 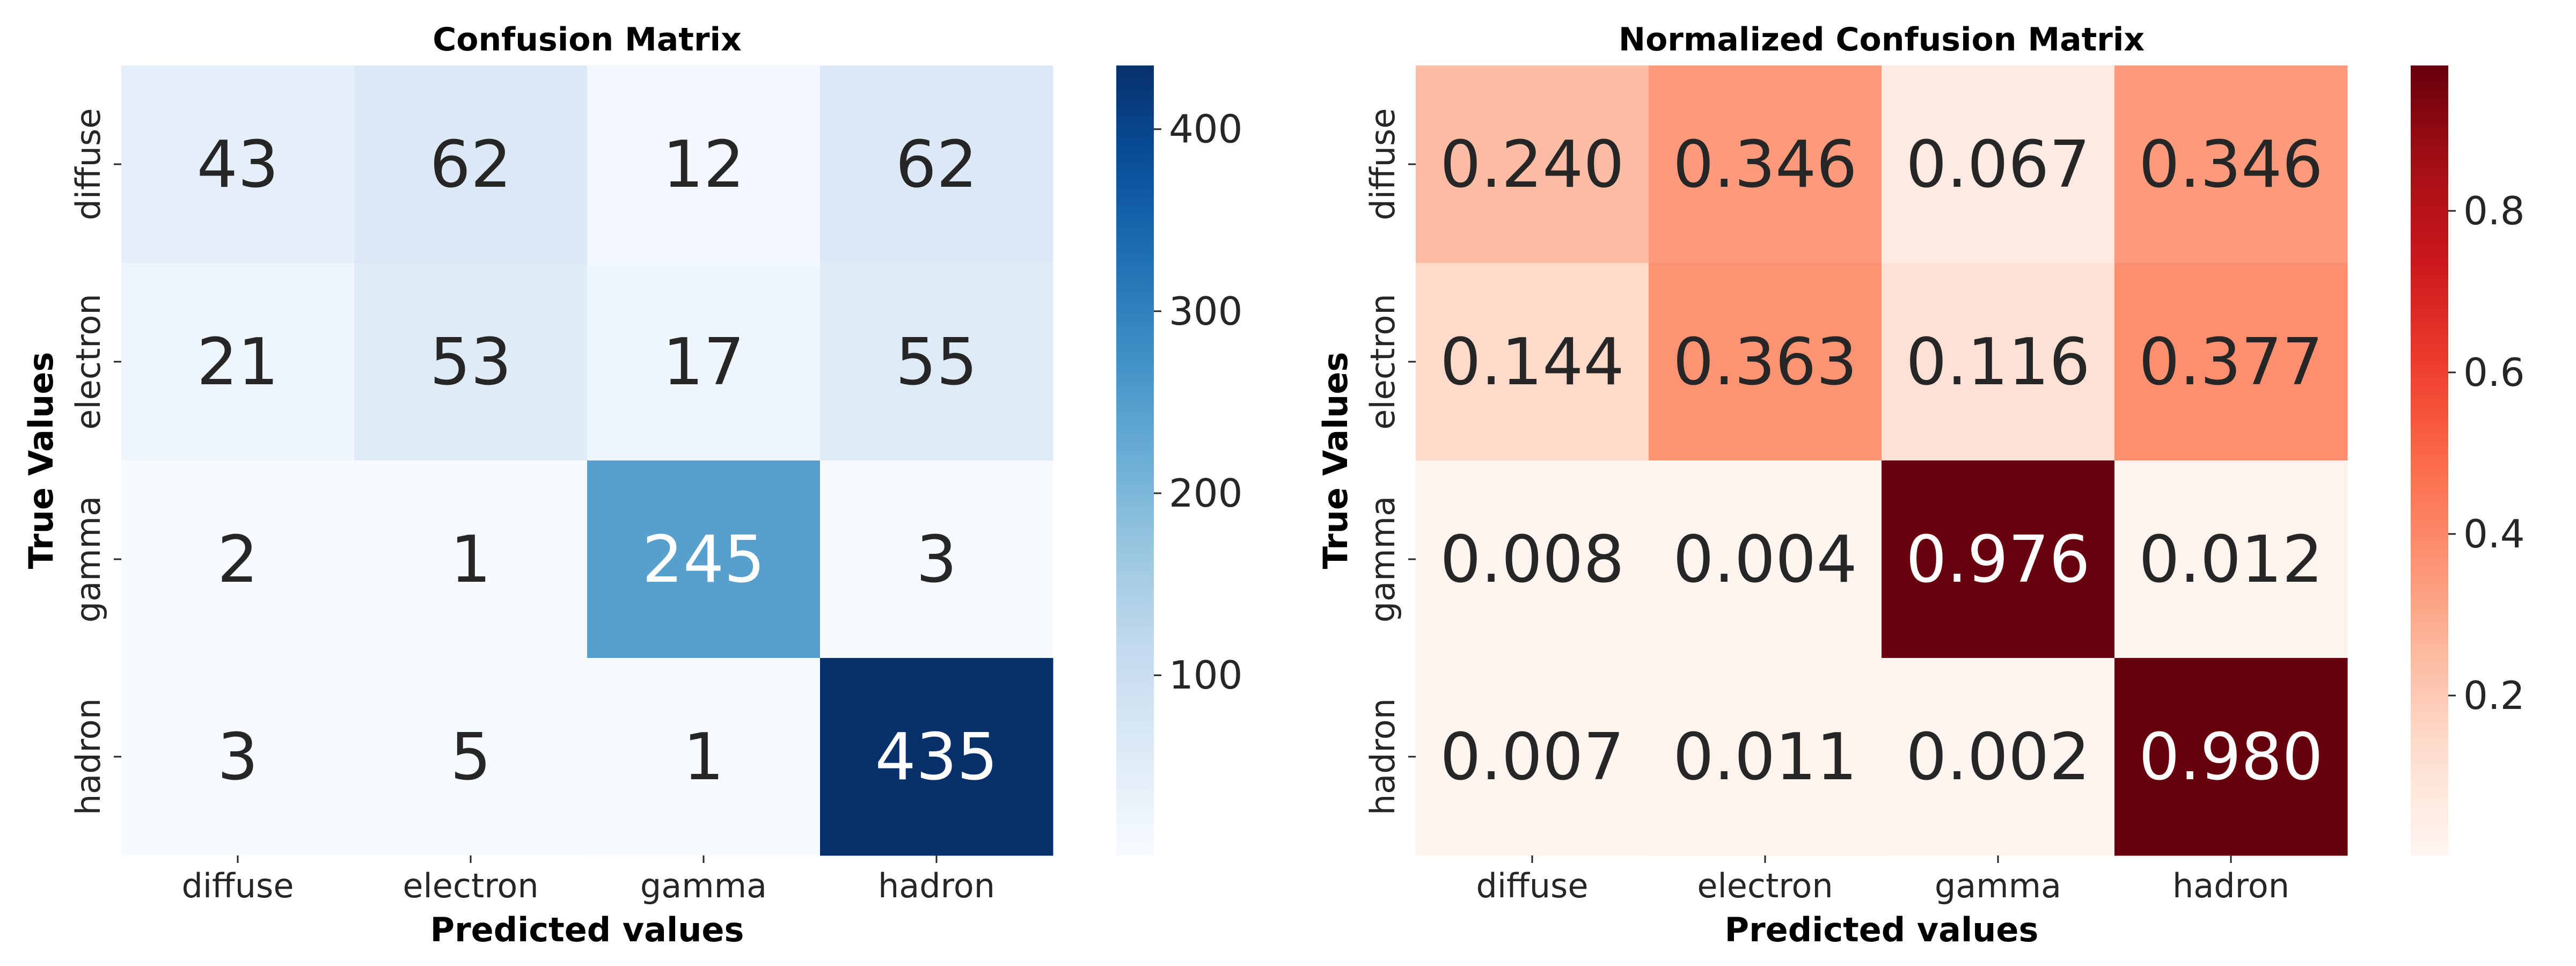 I want to click on cell-value-label: 17, so click(x=704, y=362).